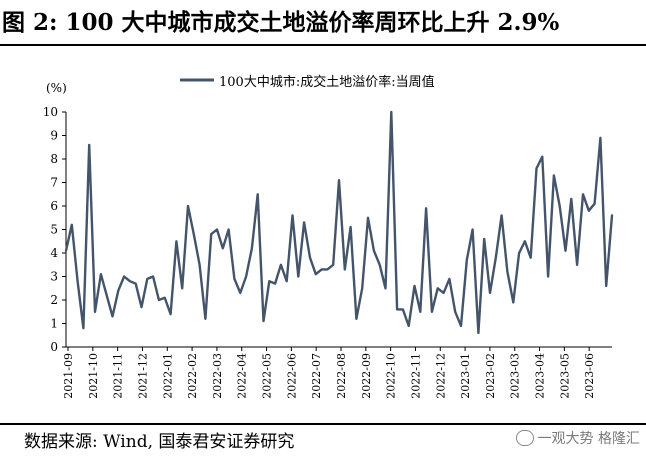 The image size is (646, 465). Describe the element at coordinates (54, 183) in the screenshot. I see `y-tick-label: 7` at that location.